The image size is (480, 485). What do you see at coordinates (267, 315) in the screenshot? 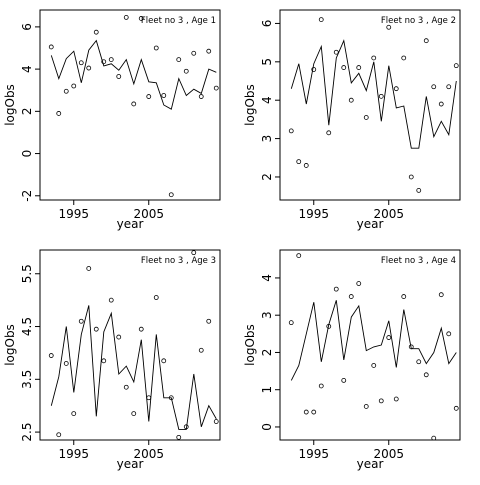
I see `y-tick-label: 3` at bounding box center [267, 315].